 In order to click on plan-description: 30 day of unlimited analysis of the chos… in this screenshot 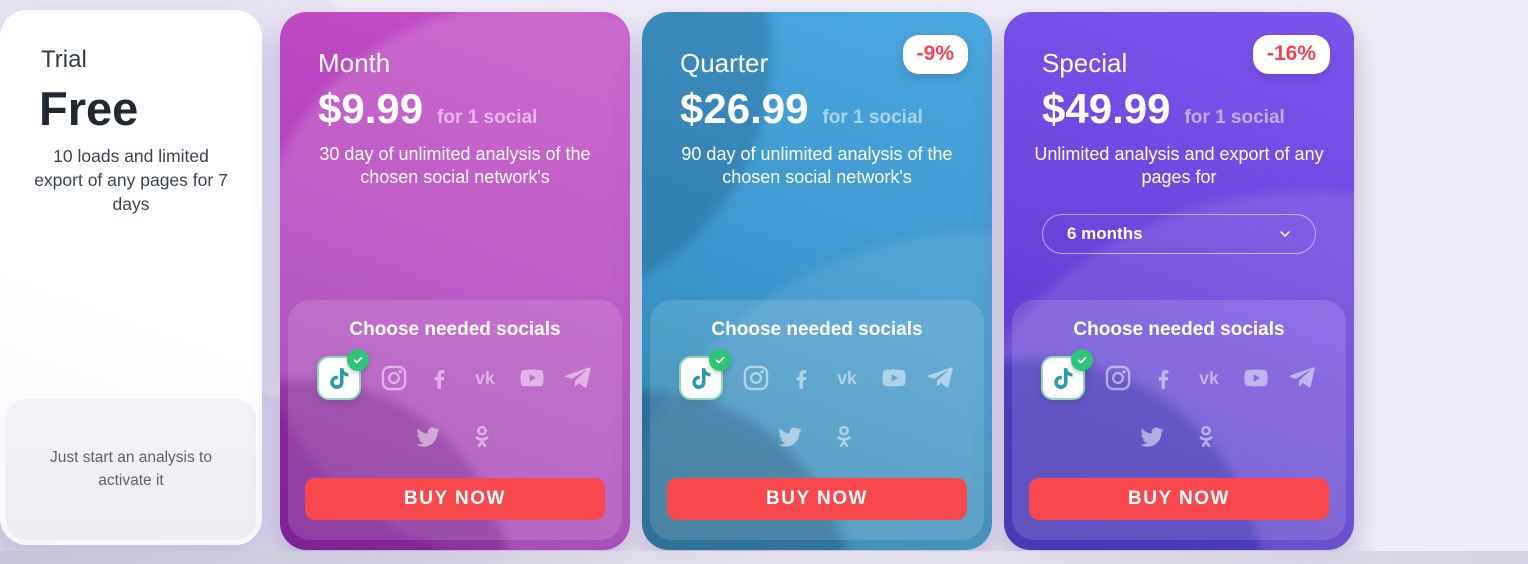, I will do `click(455, 166)`.